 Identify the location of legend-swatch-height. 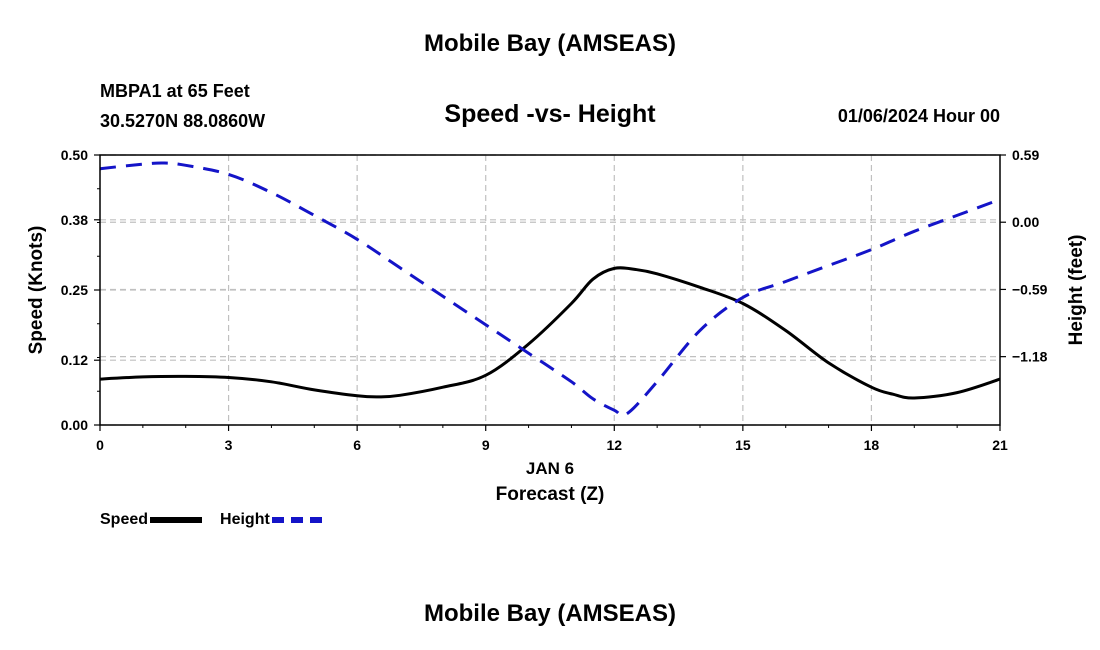
(296, 520).